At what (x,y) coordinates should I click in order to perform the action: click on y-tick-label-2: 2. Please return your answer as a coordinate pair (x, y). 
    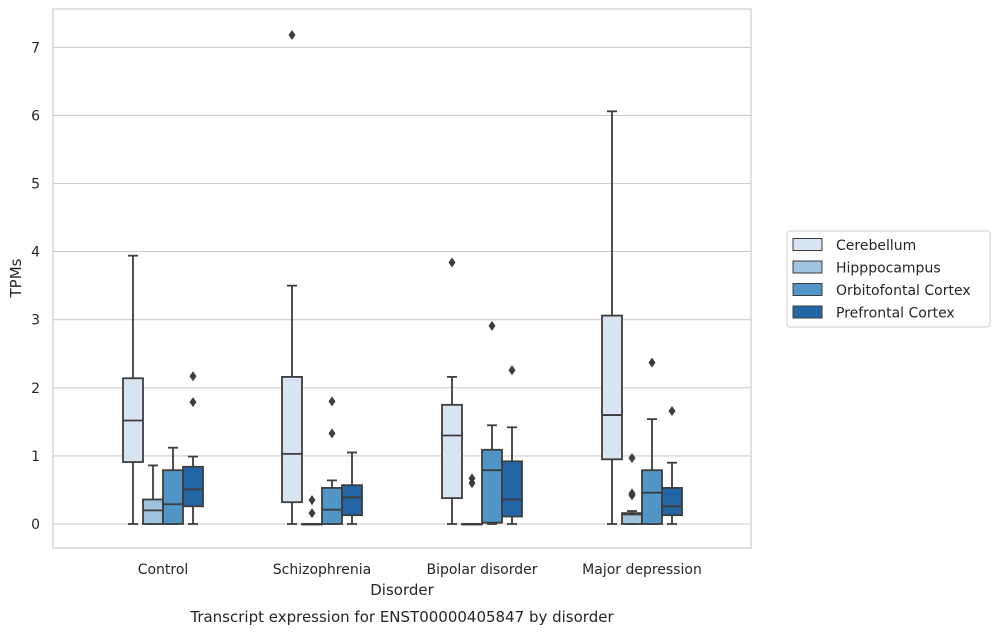
    Looking at the image, I should click on (35, 389).